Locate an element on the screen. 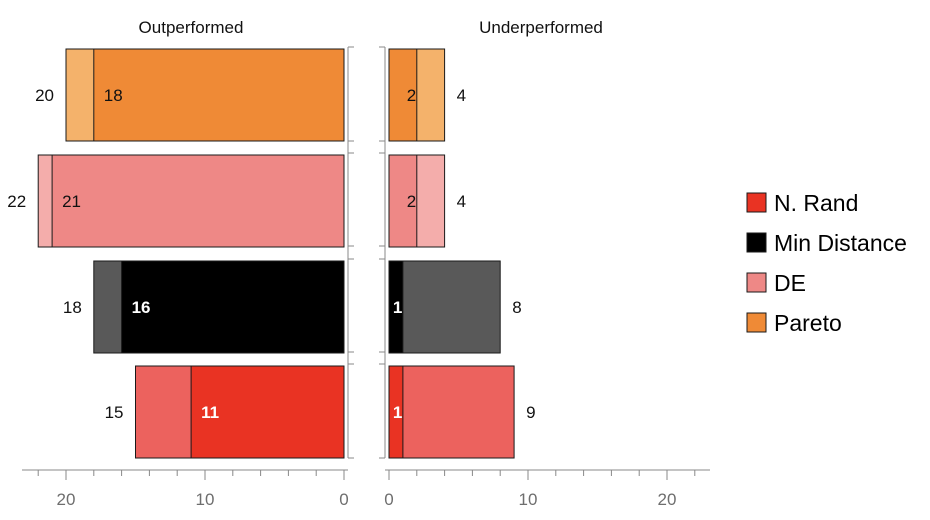  bar-label-outer-underperformed-0: 4 is located at coordinates (461, 95).